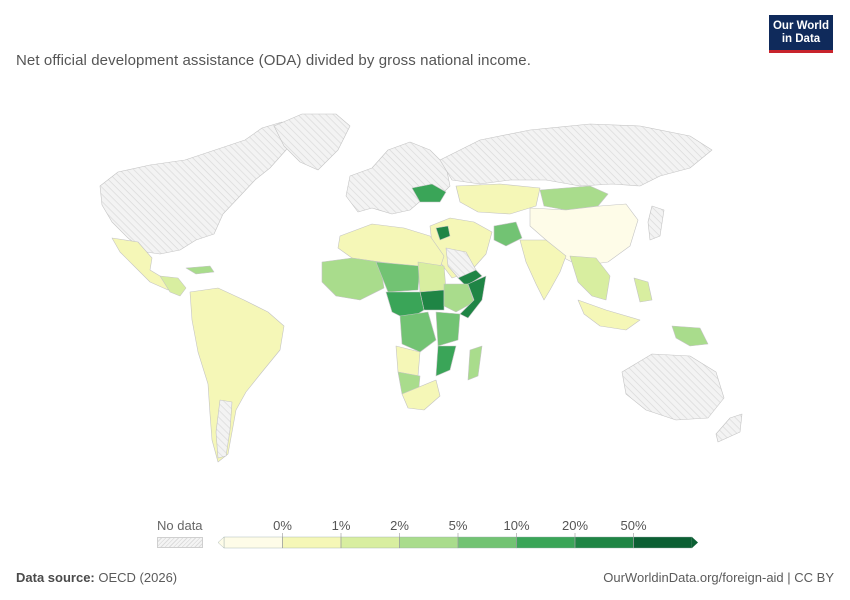  Describe the element at coordinates (341, 525) in the screenshot. I see `legend-bin-label: 1%` at that location.